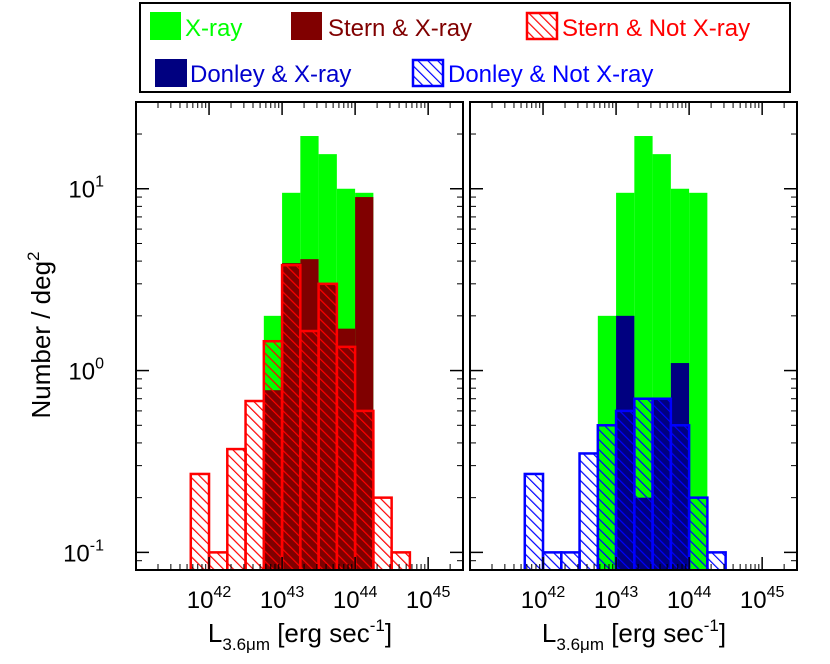  I want to click on left-series-stern_not, so click(300, 416).